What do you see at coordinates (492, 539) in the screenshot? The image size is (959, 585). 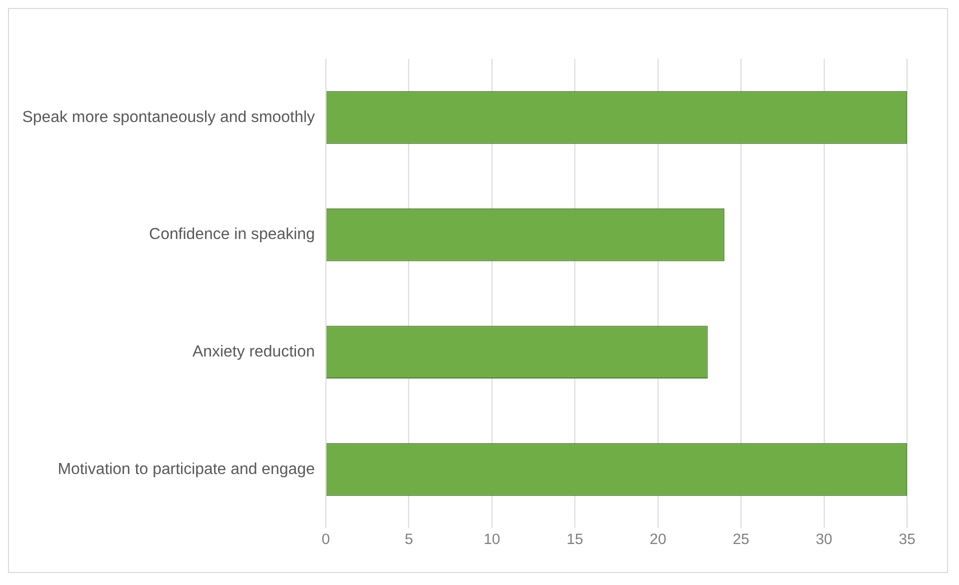 I see `x-tick-label: 10` at bounding box center [492, 539].